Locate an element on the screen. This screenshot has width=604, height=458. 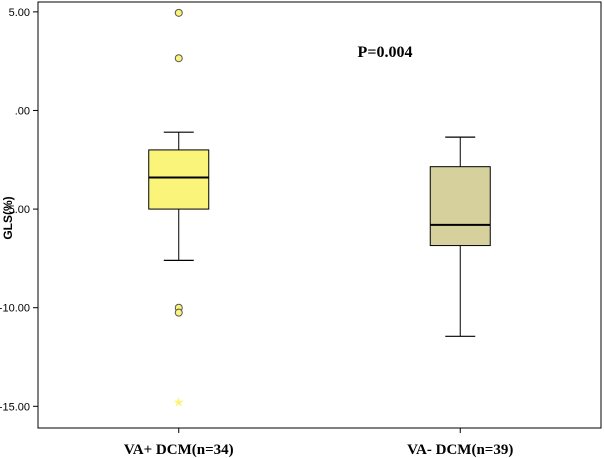
y-tick-label: .00 is located at coordinates (22, 111).